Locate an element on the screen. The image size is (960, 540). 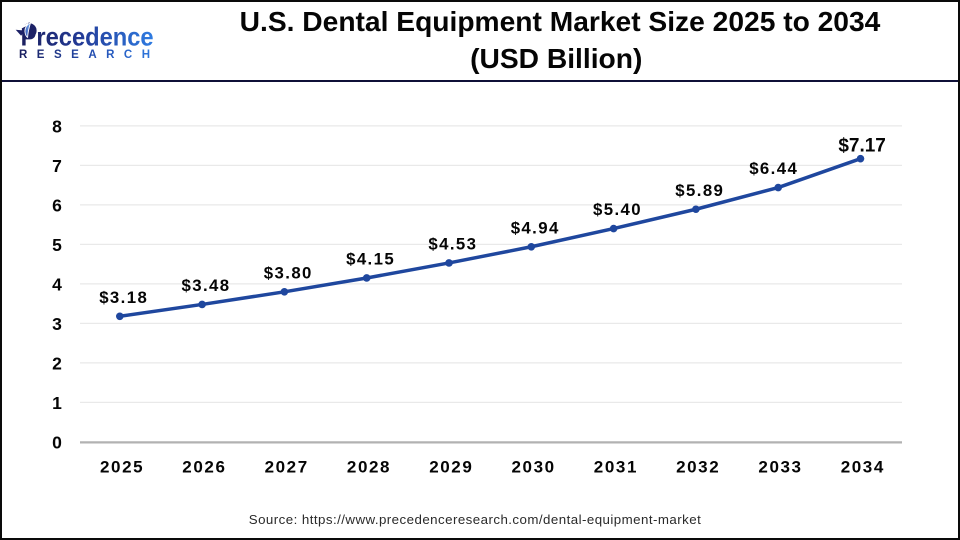
svg-text: RESEARCH is located at coordinates (89, 55).